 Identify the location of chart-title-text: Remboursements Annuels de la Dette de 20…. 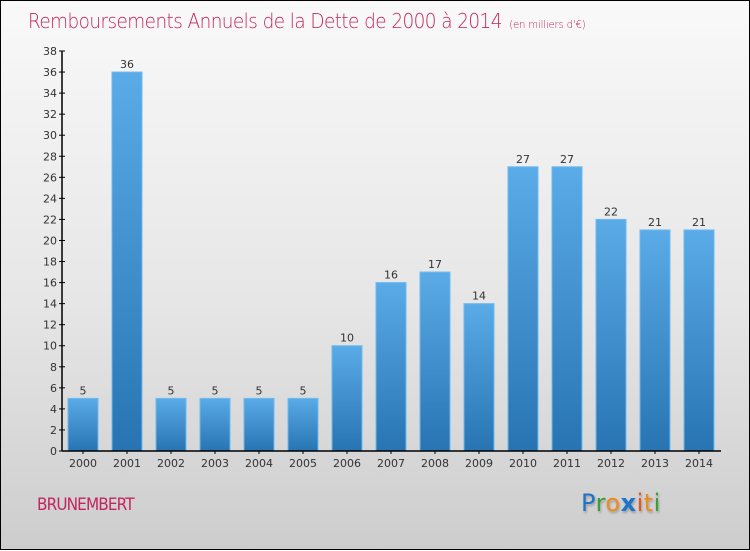
(265, 21).